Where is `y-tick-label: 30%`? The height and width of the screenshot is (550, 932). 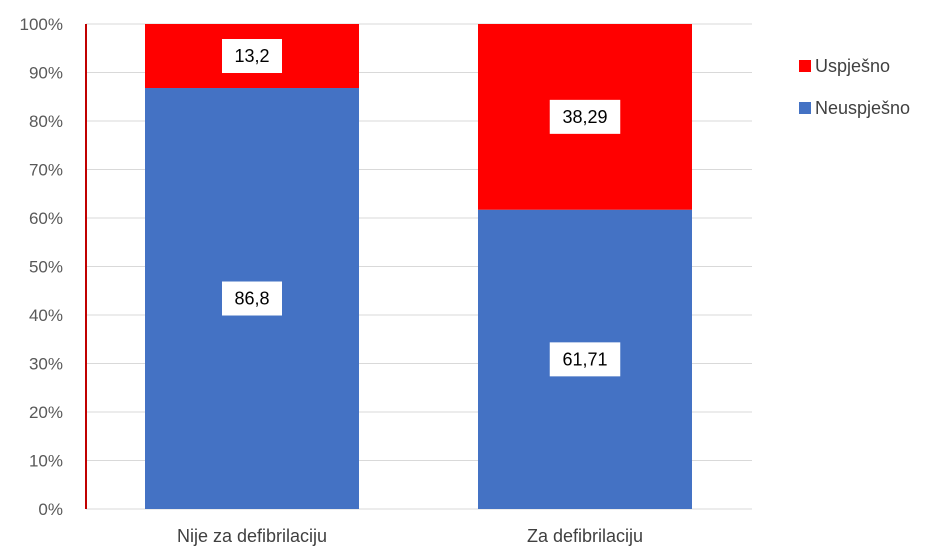 y-tick-label: 30% is located at coordinates (46, 364).